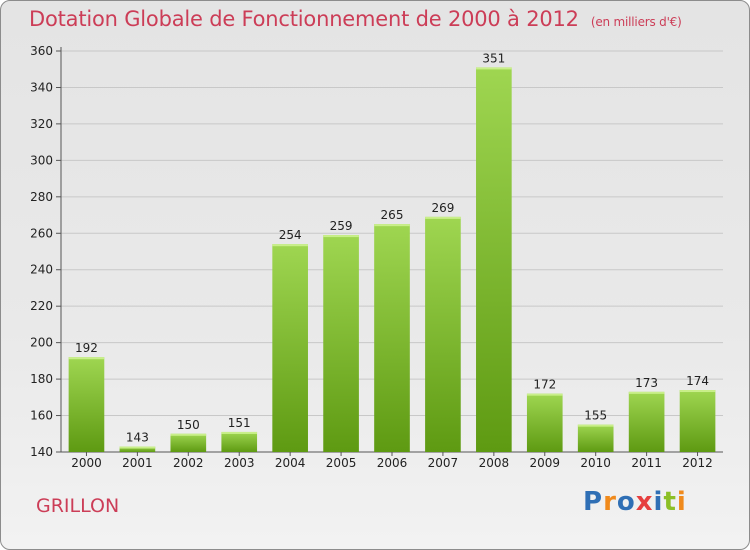 This screenshot has width=750, height=550. I want to click on value-label-2001: 143, so click(137, 438).